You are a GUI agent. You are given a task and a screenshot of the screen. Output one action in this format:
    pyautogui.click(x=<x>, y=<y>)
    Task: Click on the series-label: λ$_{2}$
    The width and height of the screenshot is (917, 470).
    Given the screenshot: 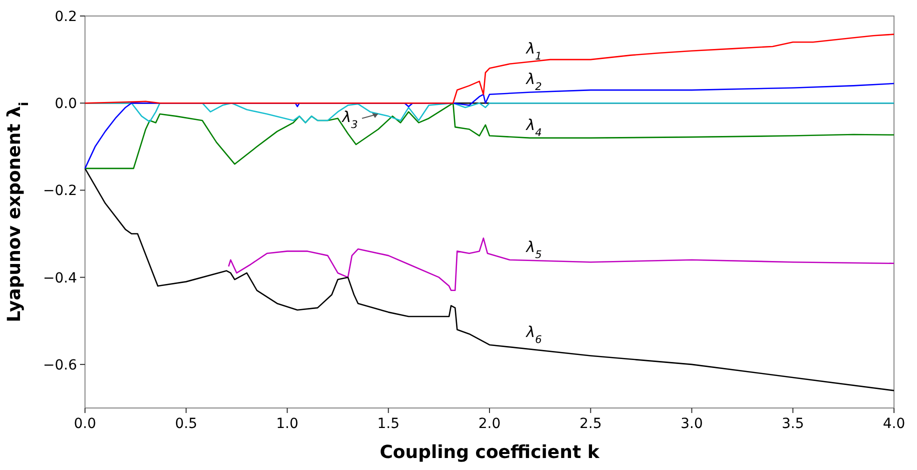 What is the action you would take?
    pyautogui.click(x=533, y=82)
    